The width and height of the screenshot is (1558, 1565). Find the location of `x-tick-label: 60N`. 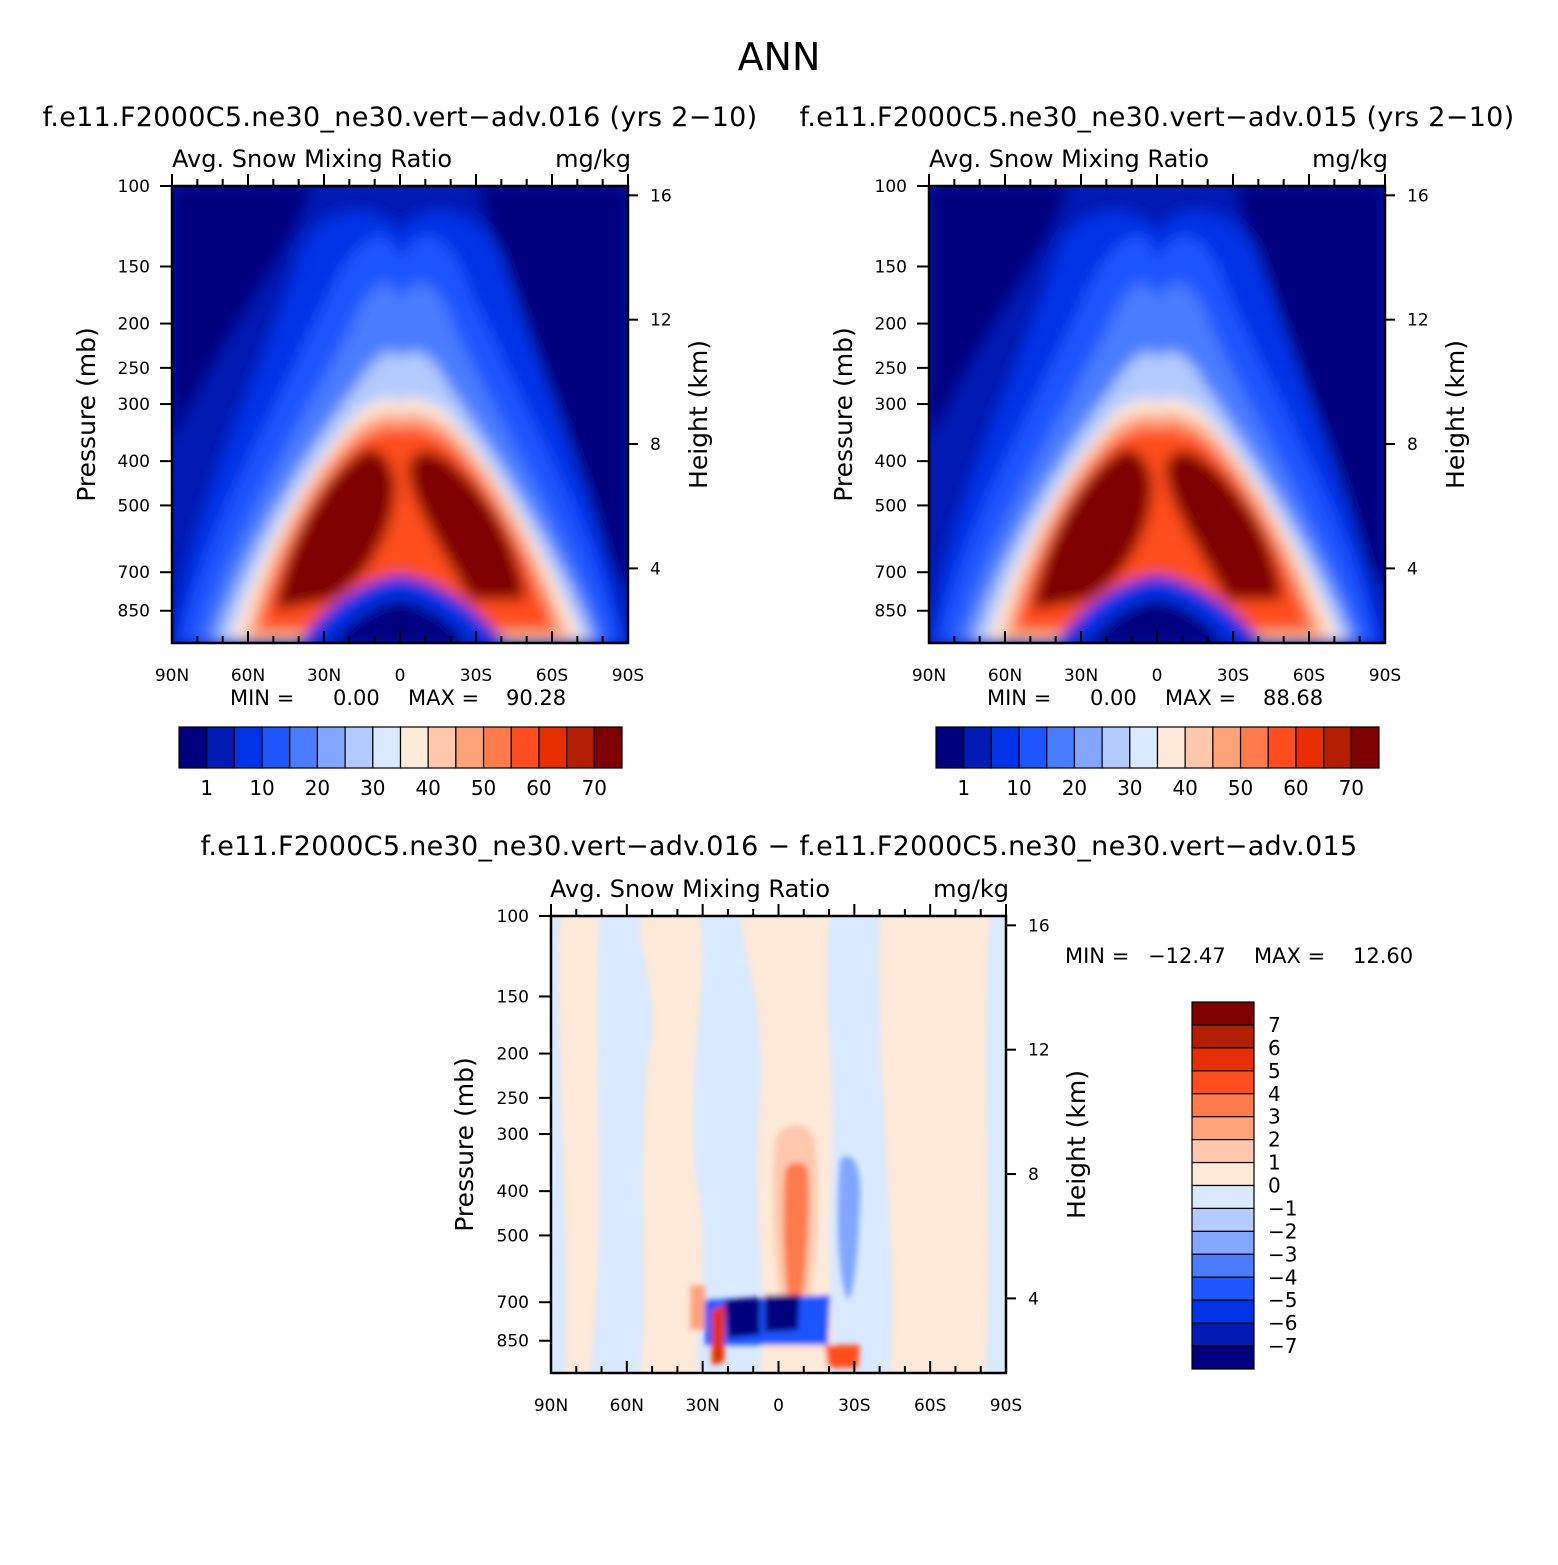

x-tick-label: 60N is located at coordinates (248, 676).